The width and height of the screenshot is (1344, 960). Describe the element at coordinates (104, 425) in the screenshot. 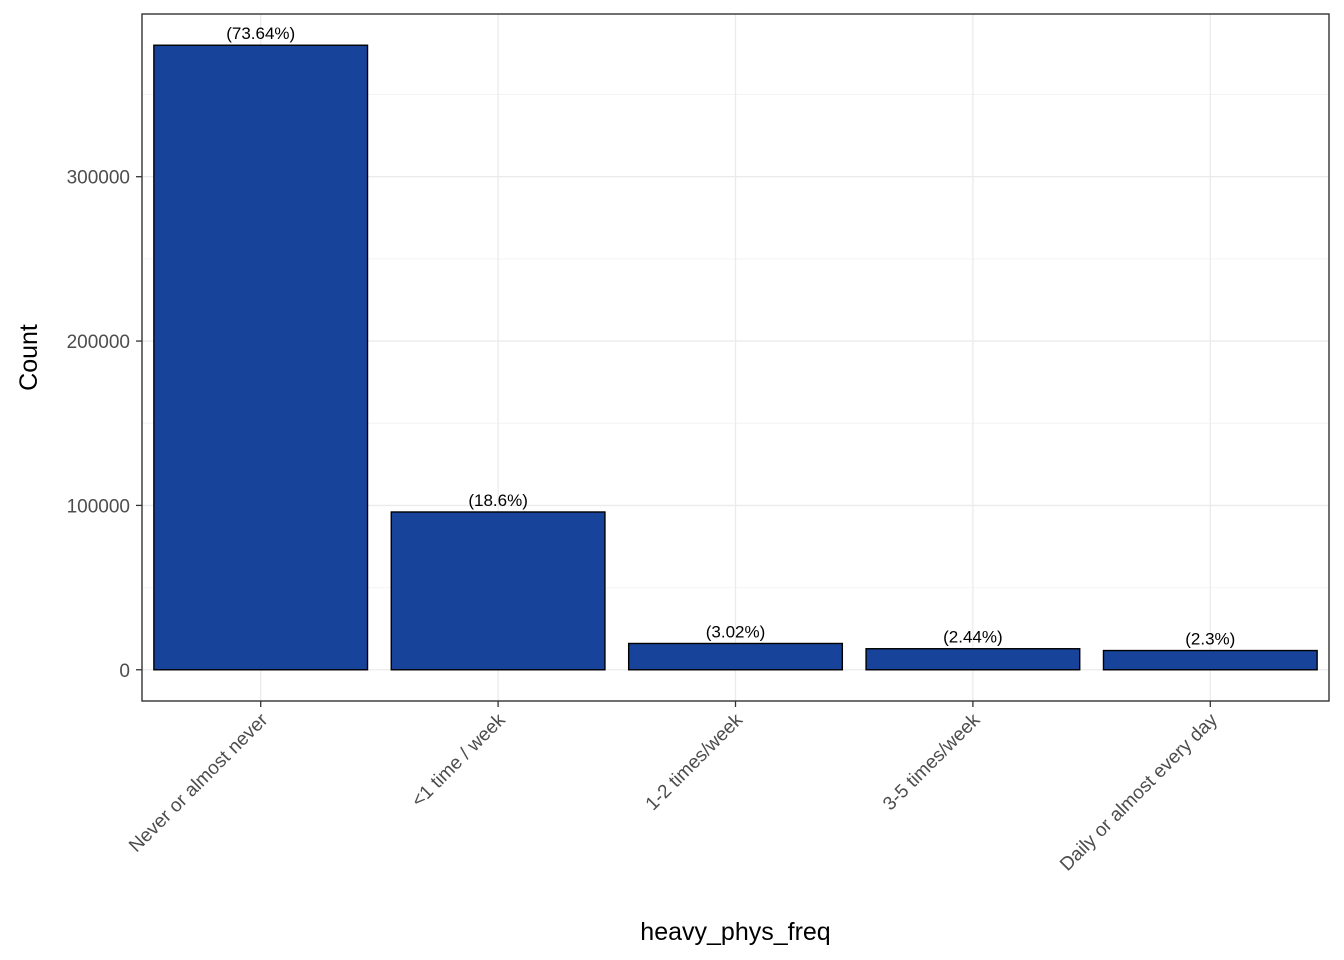

I see `y-axis: 0 100000 200000 300000` at that location.